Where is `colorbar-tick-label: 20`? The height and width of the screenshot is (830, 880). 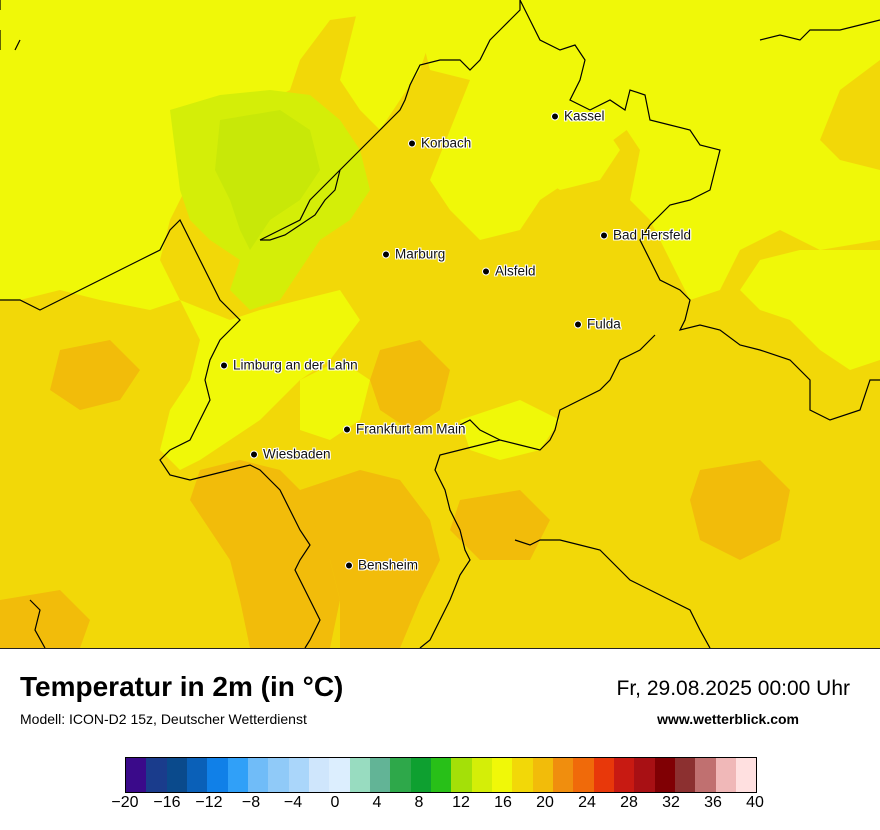
colorbar-tick-label: 20 is located at coordinates (545, 802).